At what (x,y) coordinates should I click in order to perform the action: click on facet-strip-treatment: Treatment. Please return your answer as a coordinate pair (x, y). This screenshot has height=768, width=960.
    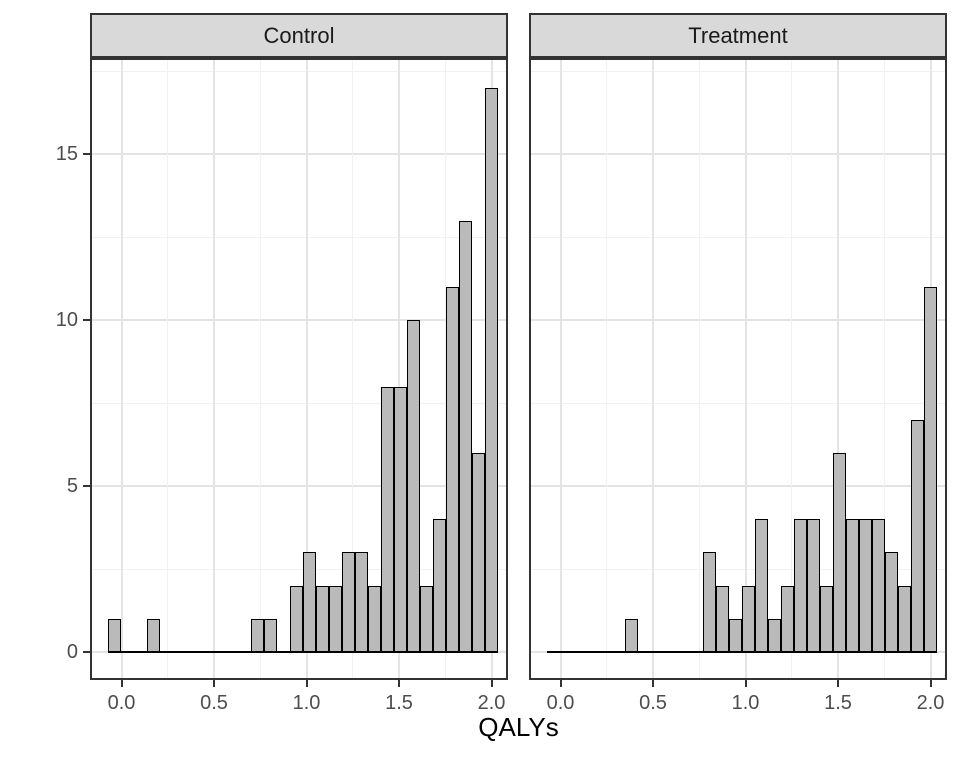
    Looking at the image, I should click on (738, 35).